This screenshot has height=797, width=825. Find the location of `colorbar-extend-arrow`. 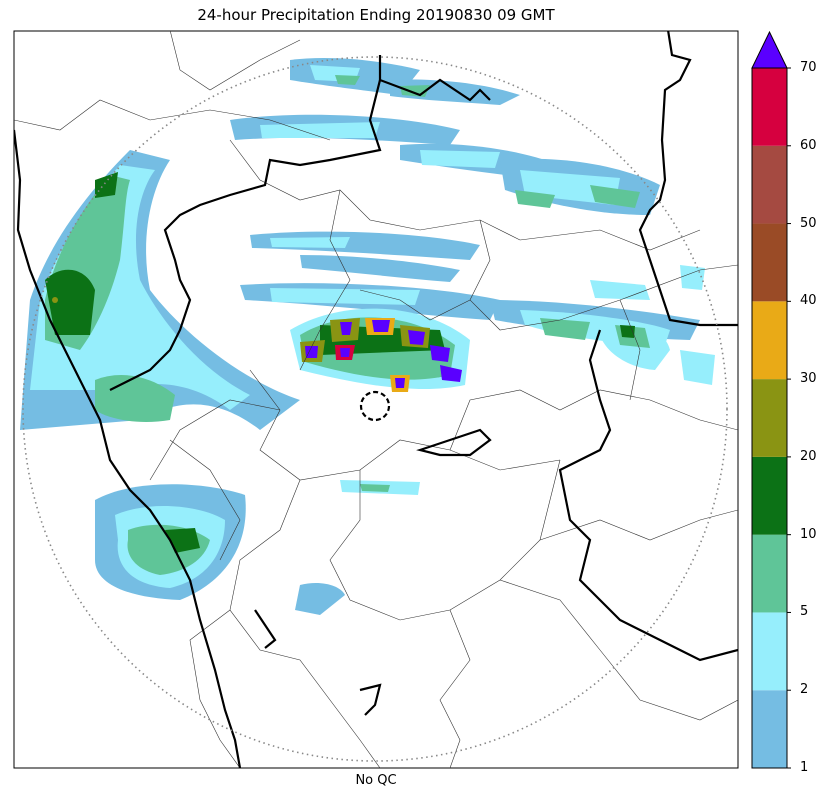

colorbar-extend-arrow is located at coordinates (769, 49).